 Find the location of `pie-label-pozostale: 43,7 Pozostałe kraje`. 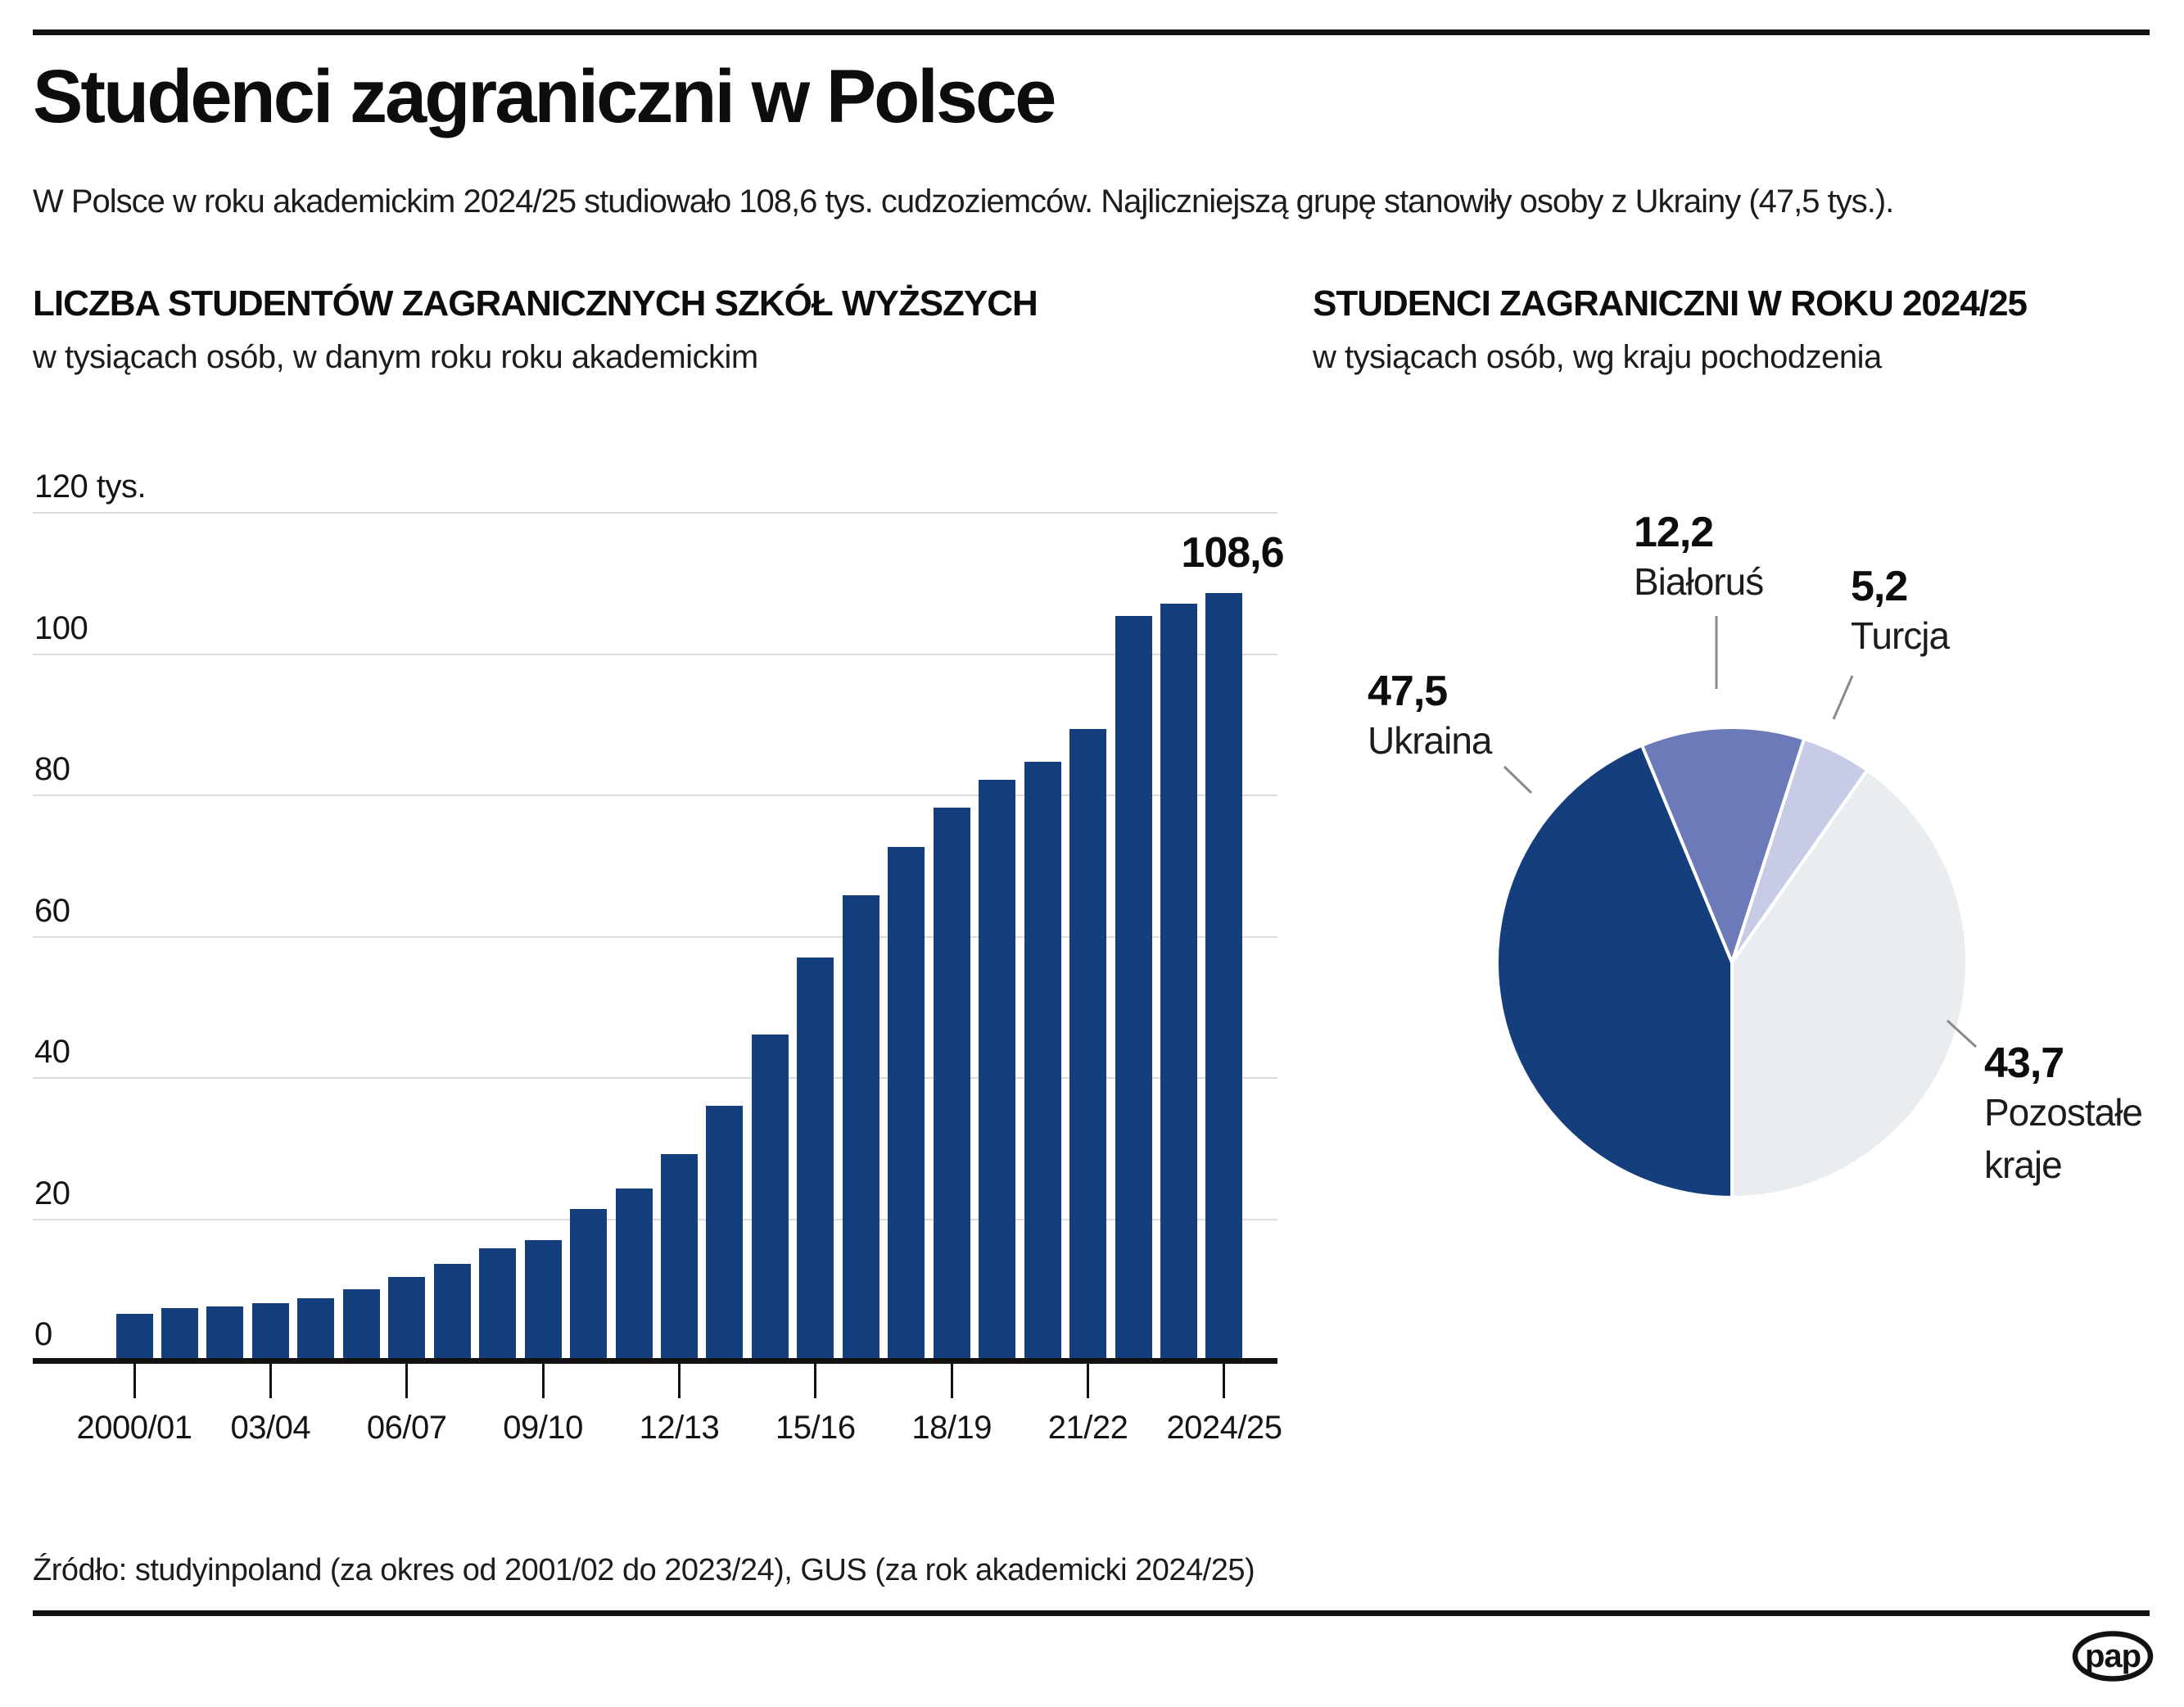

pie-label-pozostale: 43,7 Pozostałe kraje is located at coordinates (2080, 1115).